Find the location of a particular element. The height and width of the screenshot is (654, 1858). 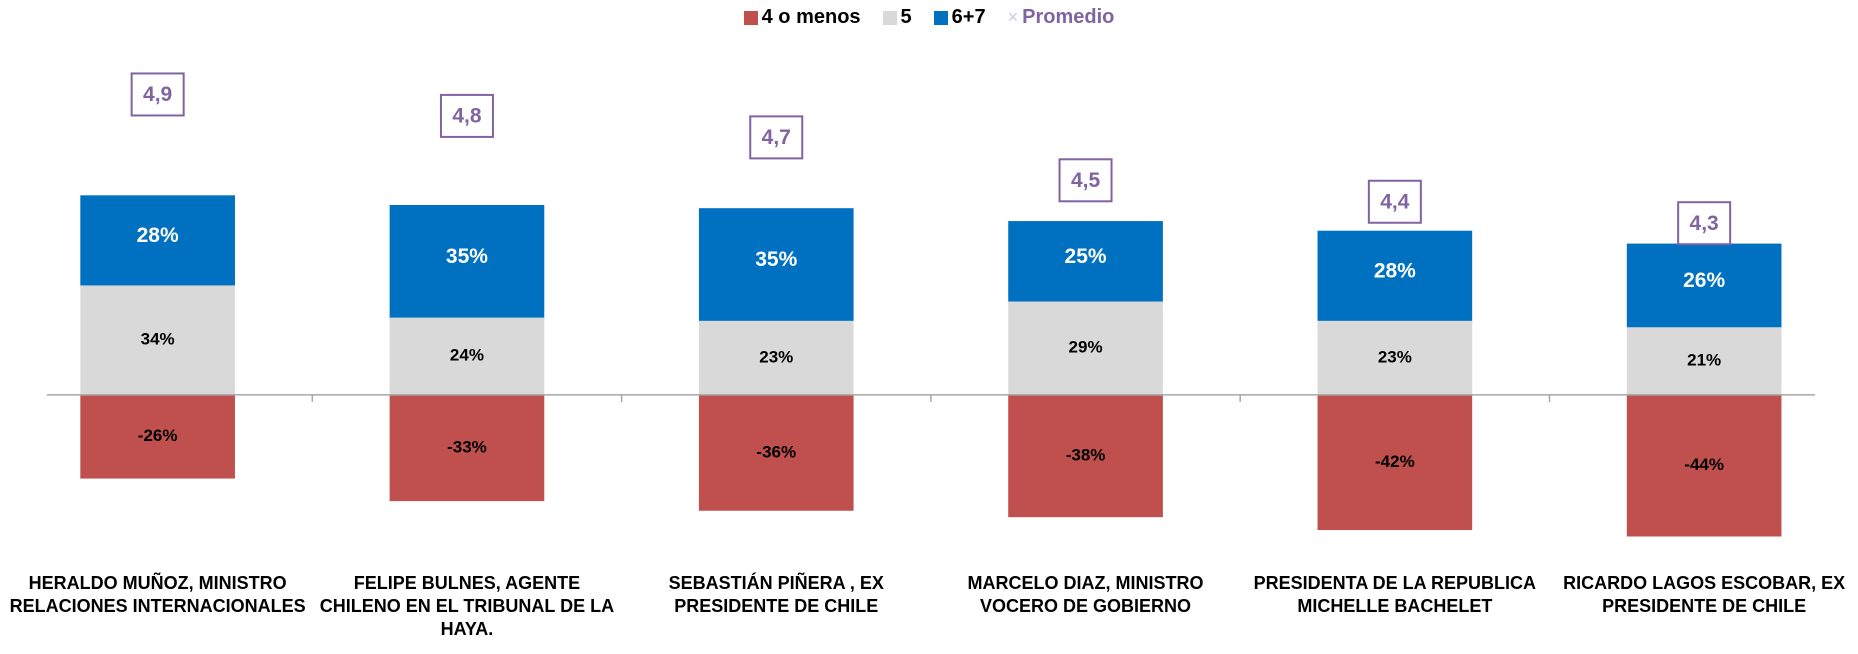

value-label: -38% is located at coordinates (1086, 455).